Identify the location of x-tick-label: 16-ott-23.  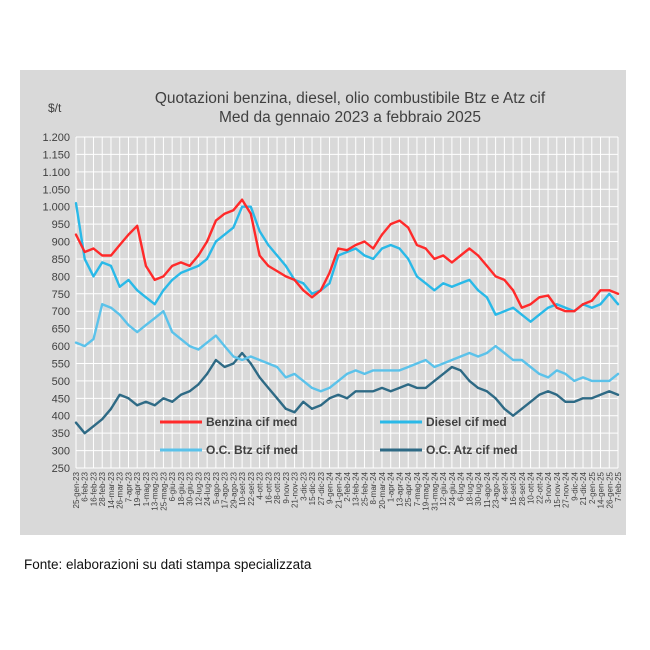
(268, 487).